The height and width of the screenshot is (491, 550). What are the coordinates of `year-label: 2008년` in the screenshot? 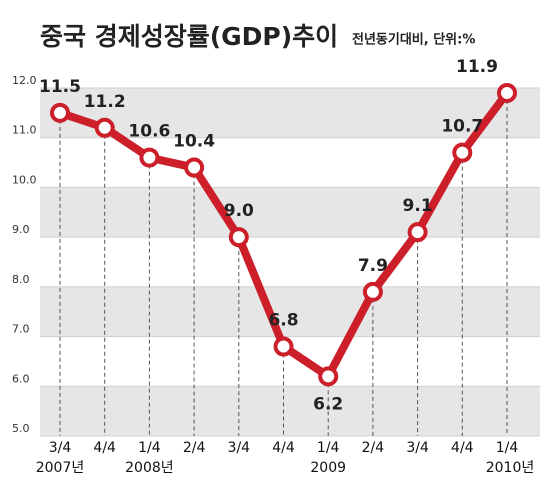 It's located at (149, 468).